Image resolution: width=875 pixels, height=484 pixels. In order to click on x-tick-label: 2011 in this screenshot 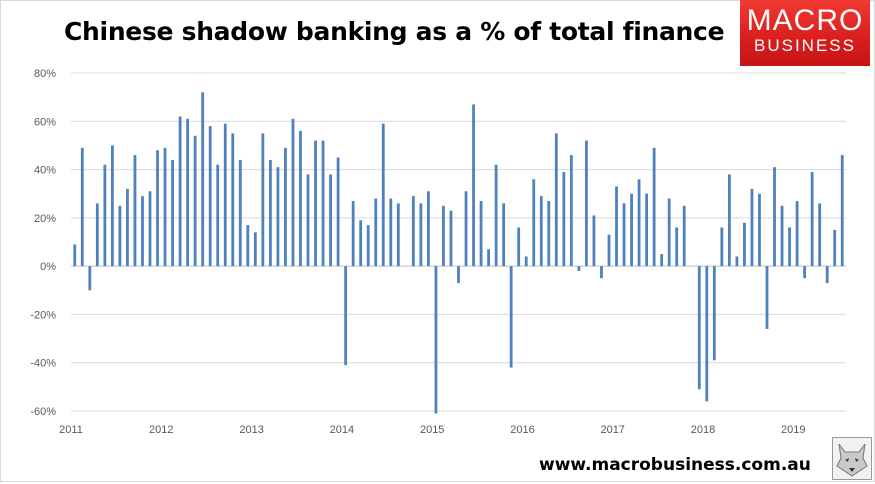, I will do `click(71, 430)`.